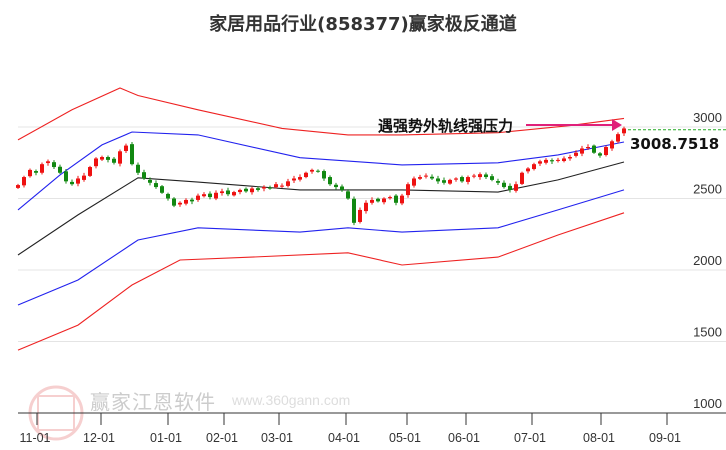  Describe the element at coordinates (153, 402) in the screenshot. I see `watermark-text: 赢家江恩软件` at that location.